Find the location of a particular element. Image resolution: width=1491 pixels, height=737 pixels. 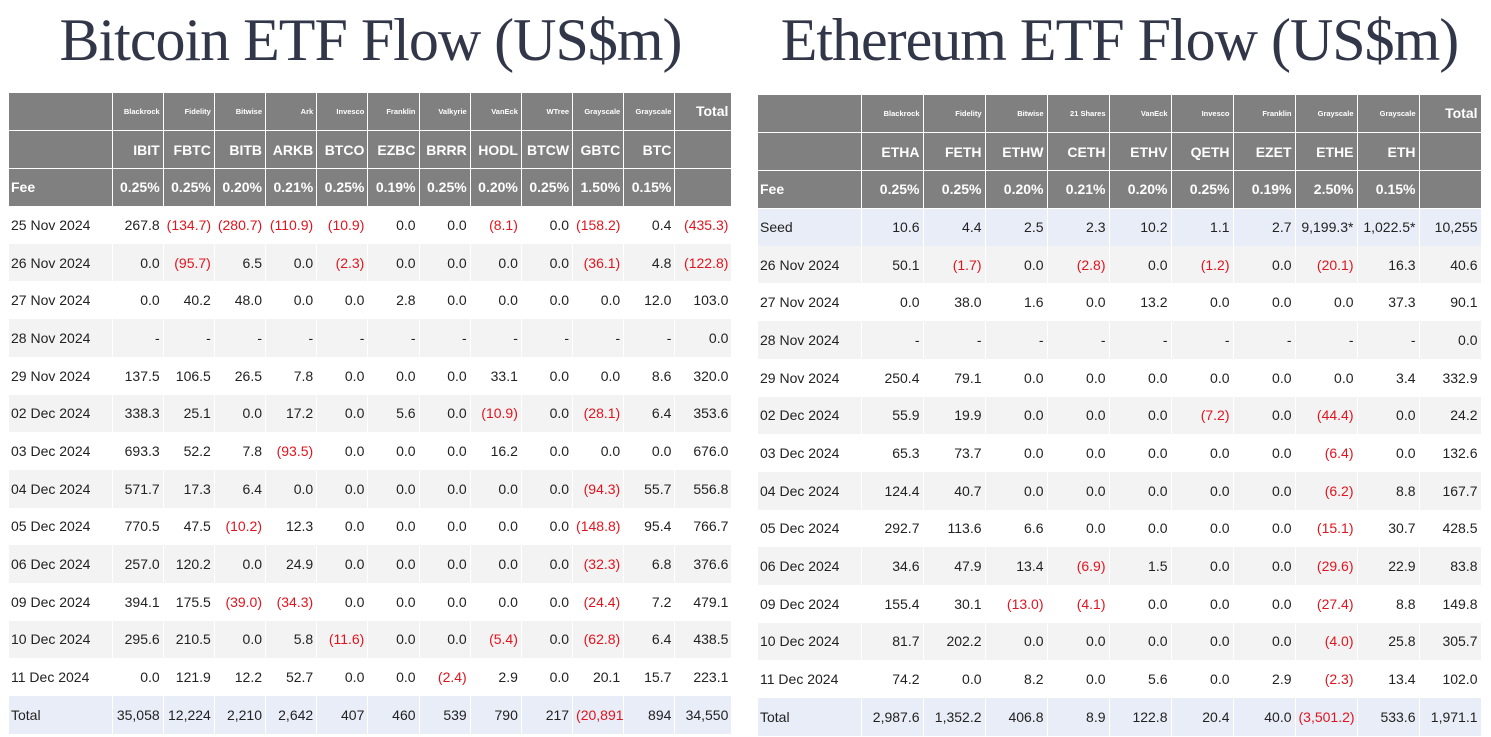

header-cell is located at coordinates (61, 112).